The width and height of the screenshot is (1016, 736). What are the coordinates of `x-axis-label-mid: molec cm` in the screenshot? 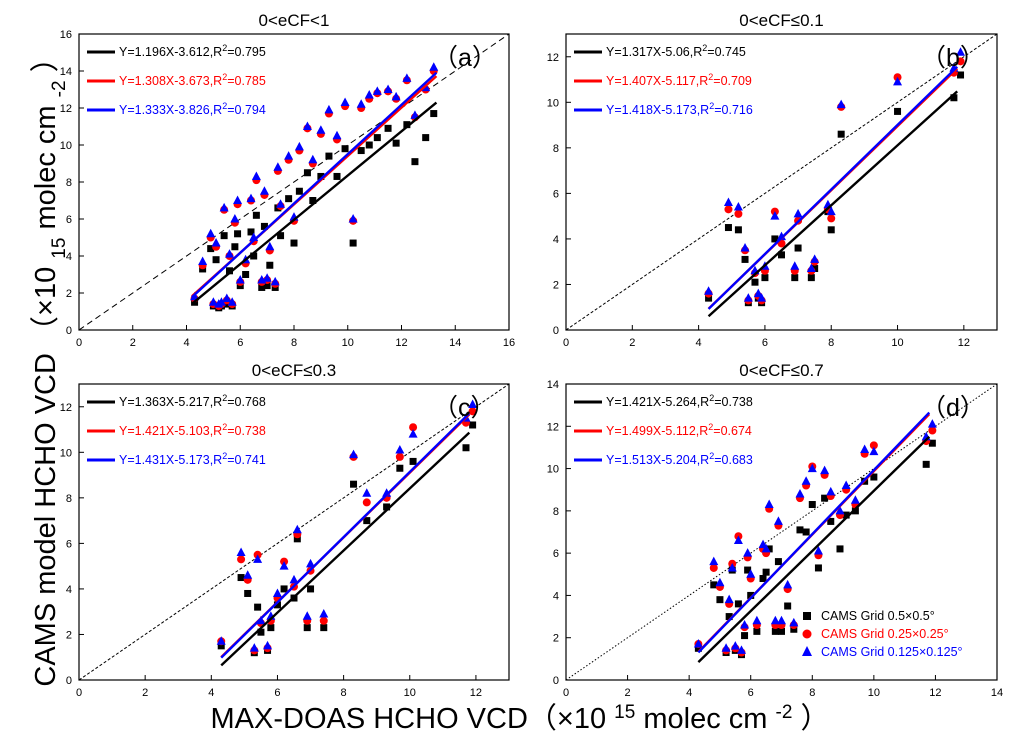 It's located at (705, 719).